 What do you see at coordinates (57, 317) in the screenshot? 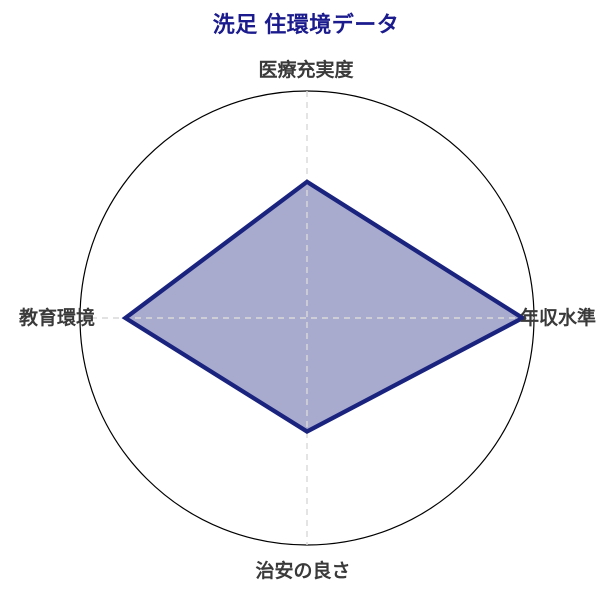
I see `axis-label-education: 教育環境` at bounding box center [57, 317].